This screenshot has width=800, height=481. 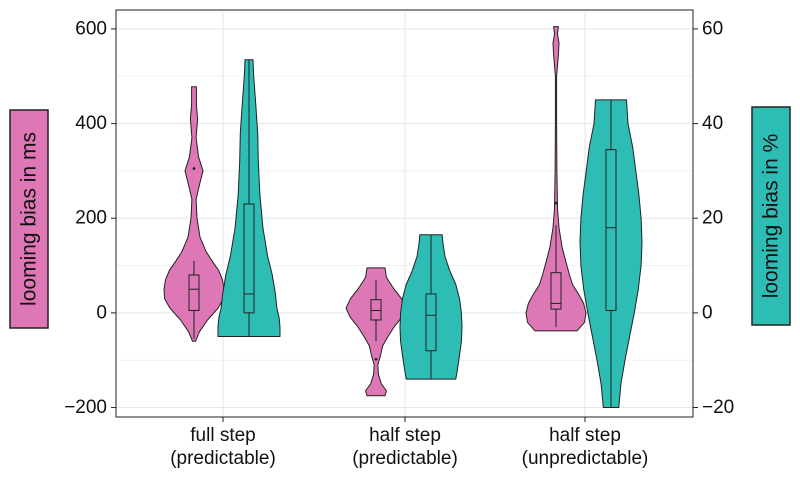 What do you see at coordinates (101, 312) in the screenshot?
I see `left-tick-label: 0` at bounding box center [101, 312].